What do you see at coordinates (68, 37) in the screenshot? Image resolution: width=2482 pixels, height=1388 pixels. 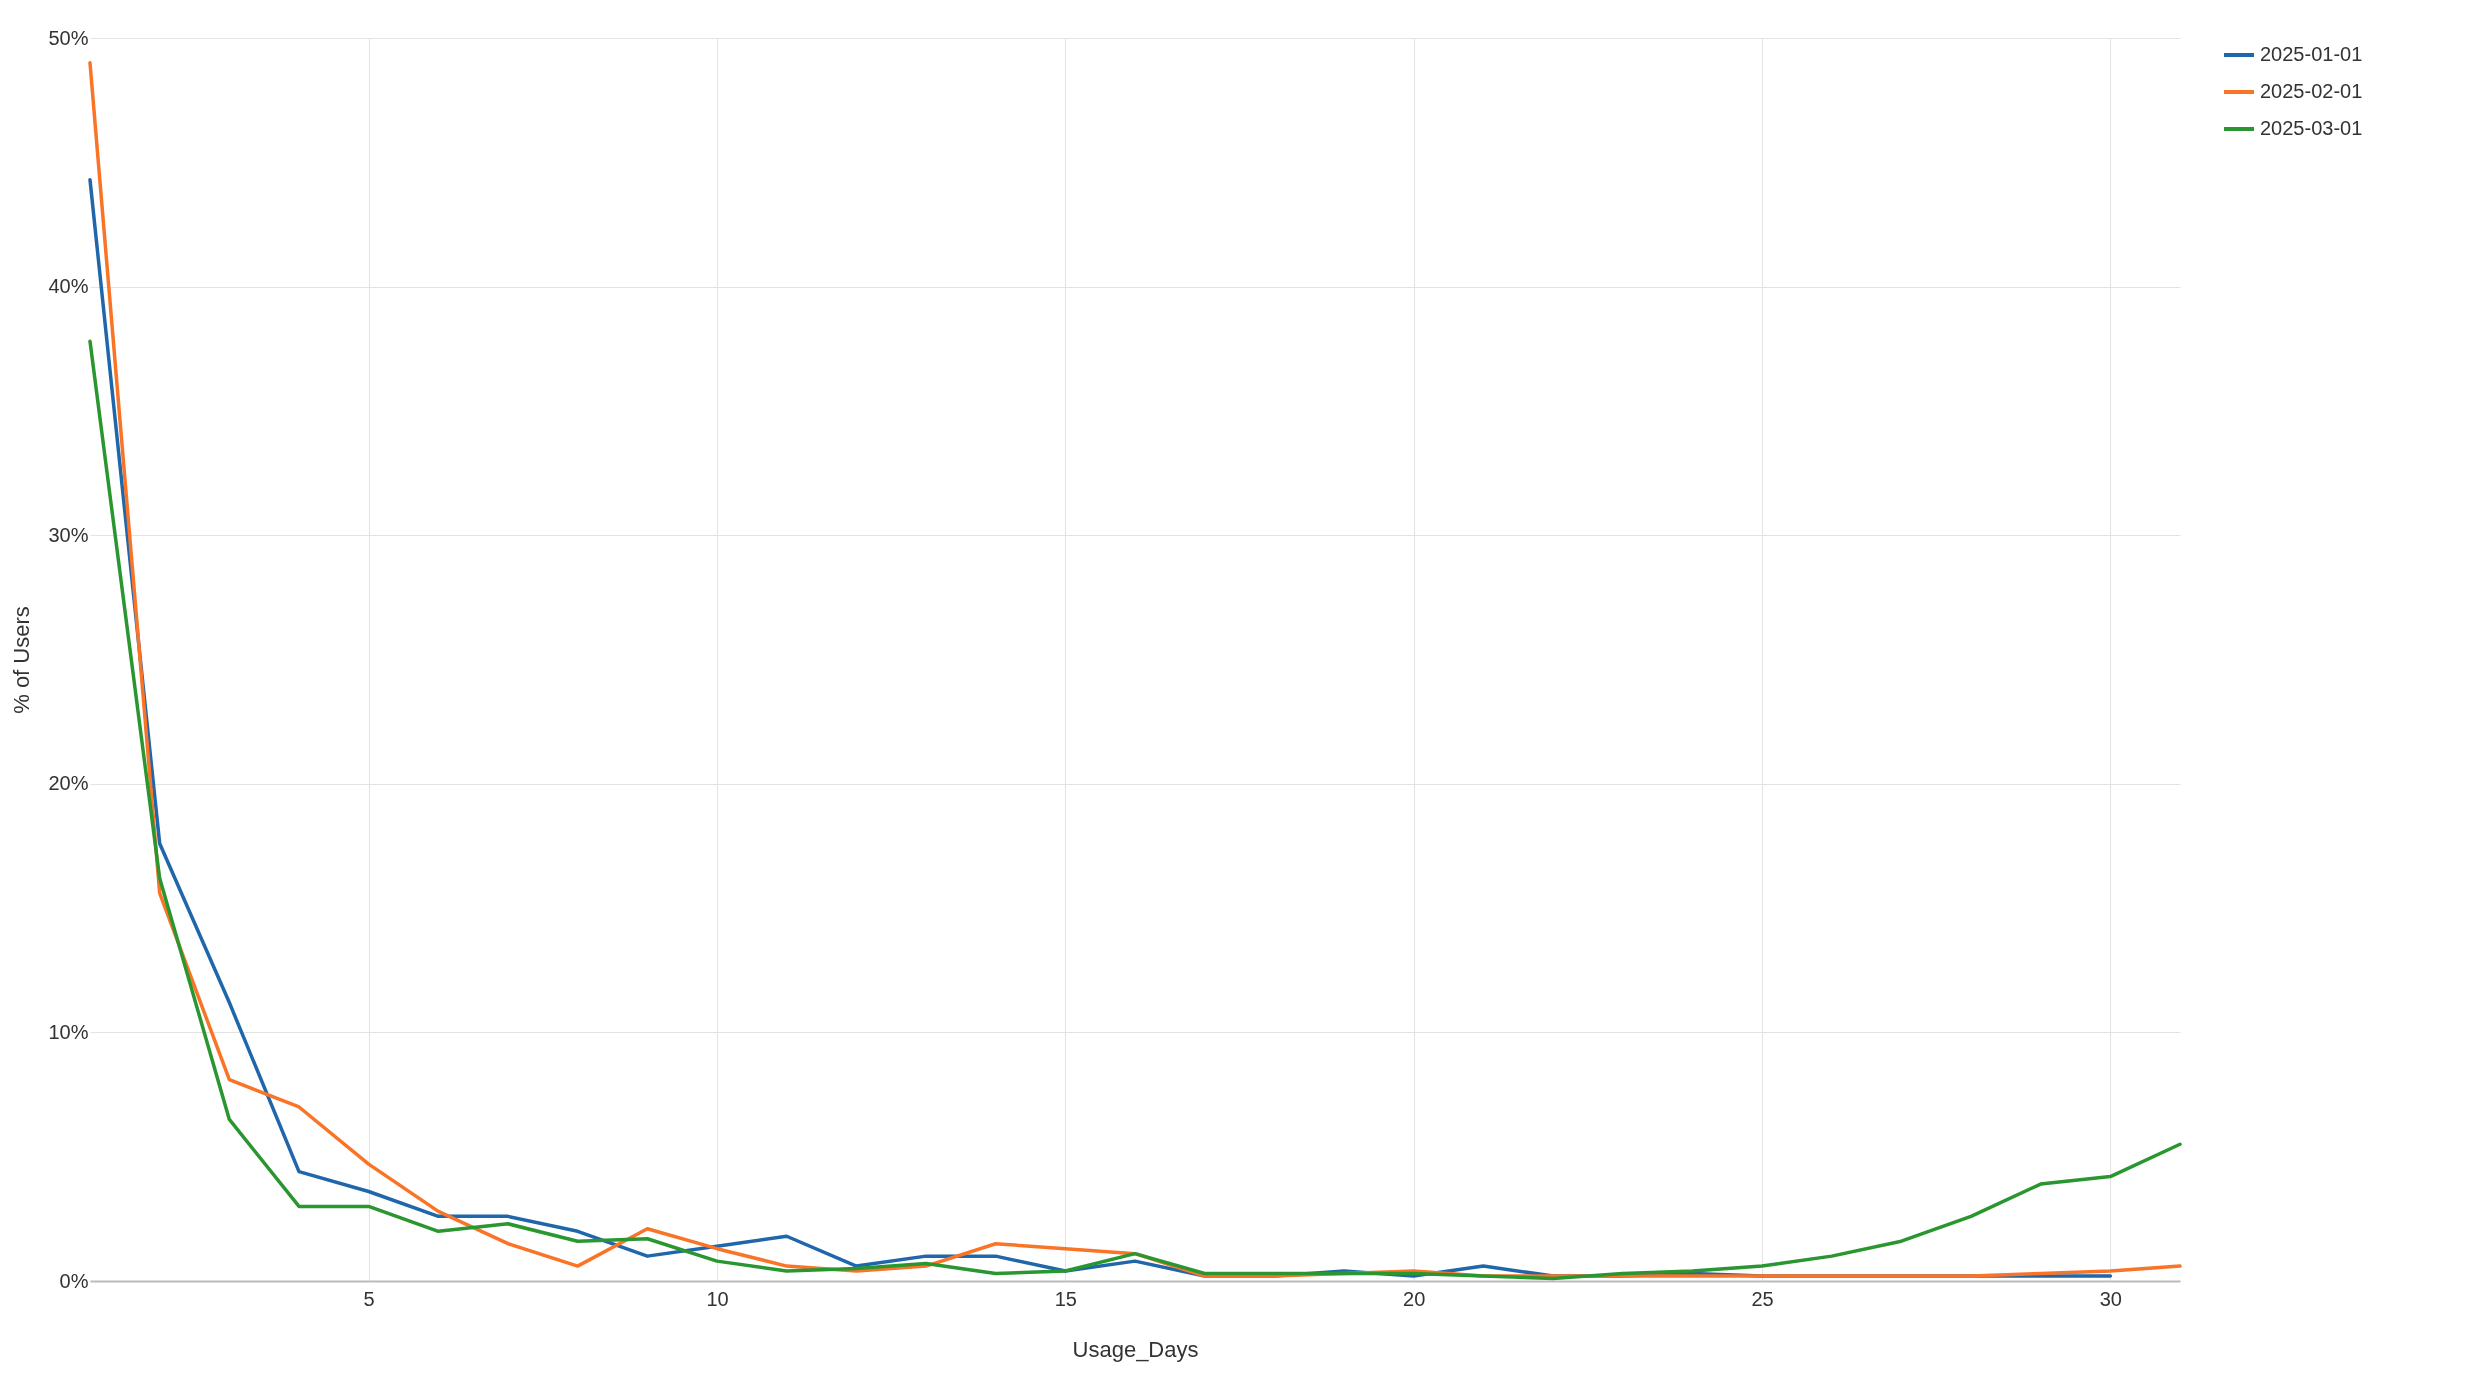 I see `y-tick-label: 50%` at bounding box center [68, 37].